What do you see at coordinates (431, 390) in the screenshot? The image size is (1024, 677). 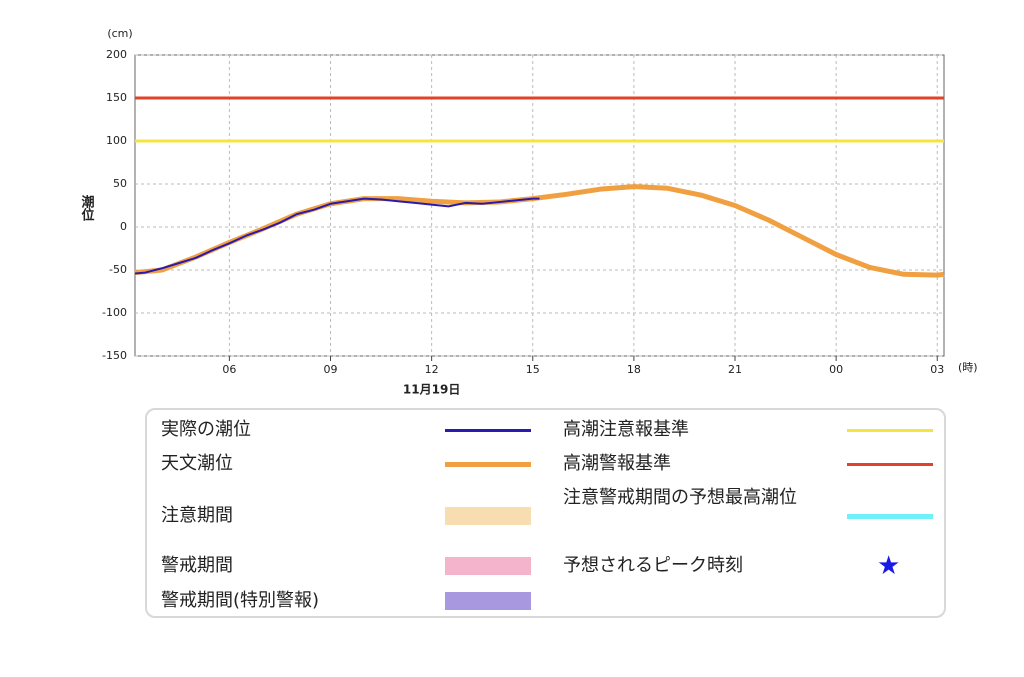 I see `date-label: 11月19日` at bounding box center [431, 390].